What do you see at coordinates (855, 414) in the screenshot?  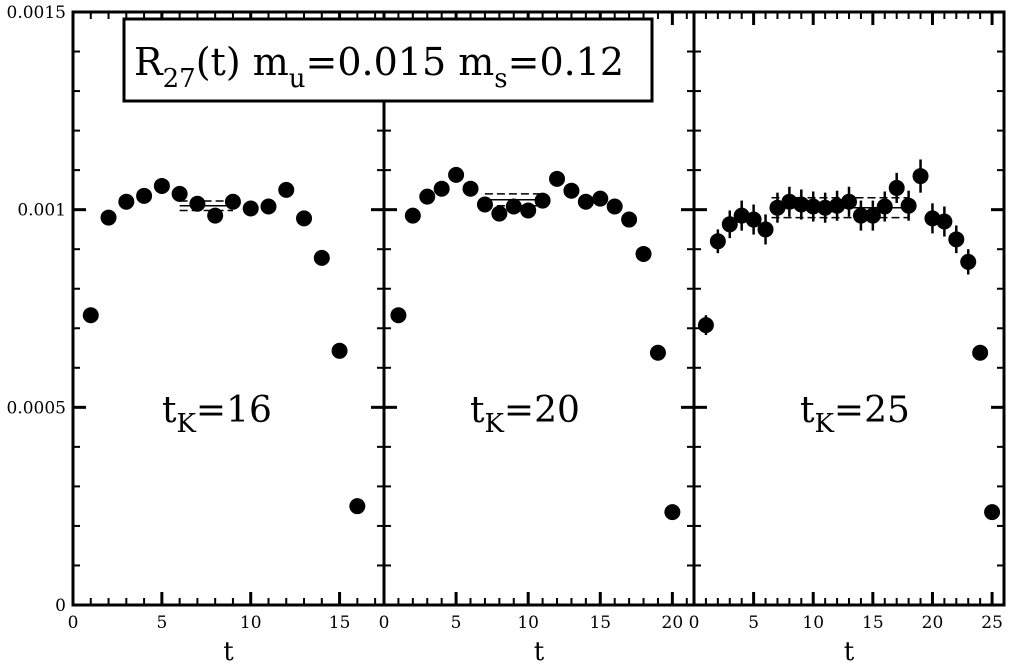 I see `annotation-panel-3: tK=25` at bounding box center [855, 414].